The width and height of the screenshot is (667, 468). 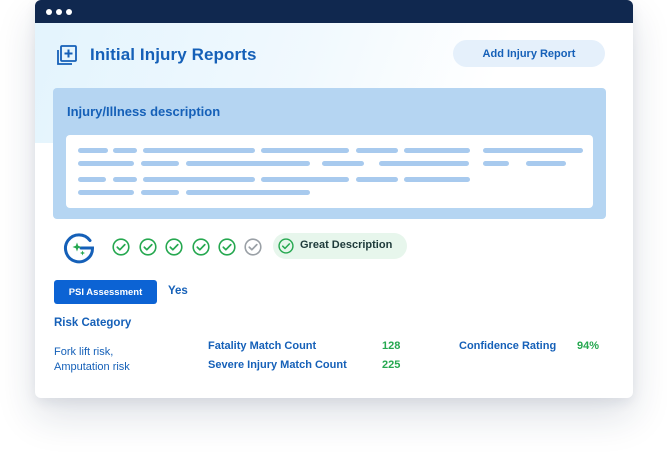 I want to click on badge-label: Great Description, so click(x=346, y=245).